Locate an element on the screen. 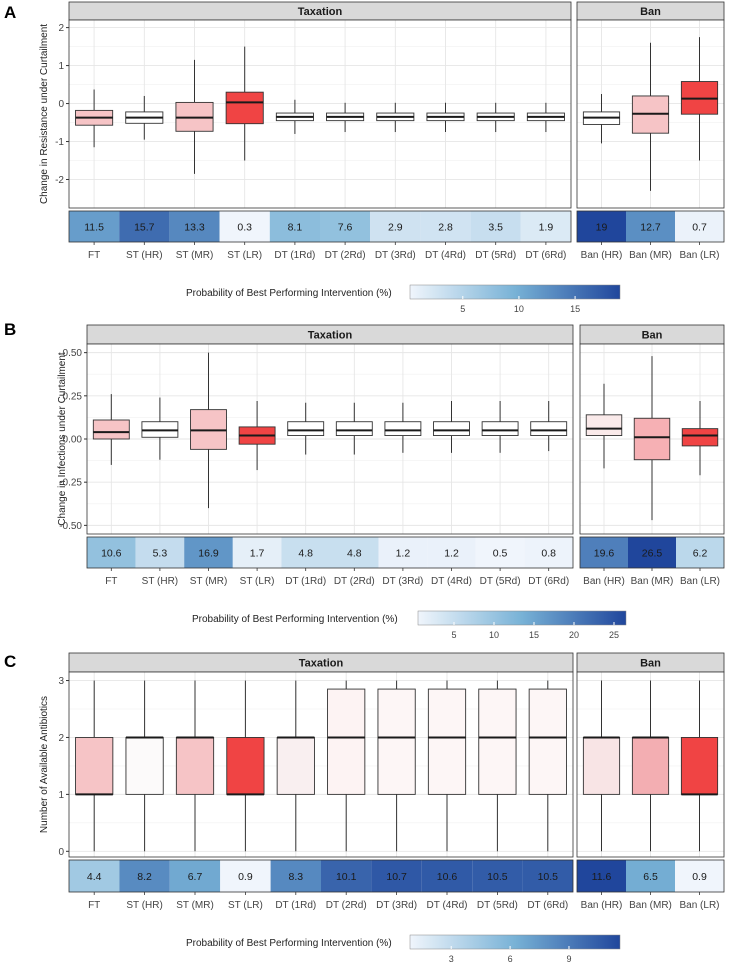  probability-tile-label: 10.6 is located at coordinates (111, 554).